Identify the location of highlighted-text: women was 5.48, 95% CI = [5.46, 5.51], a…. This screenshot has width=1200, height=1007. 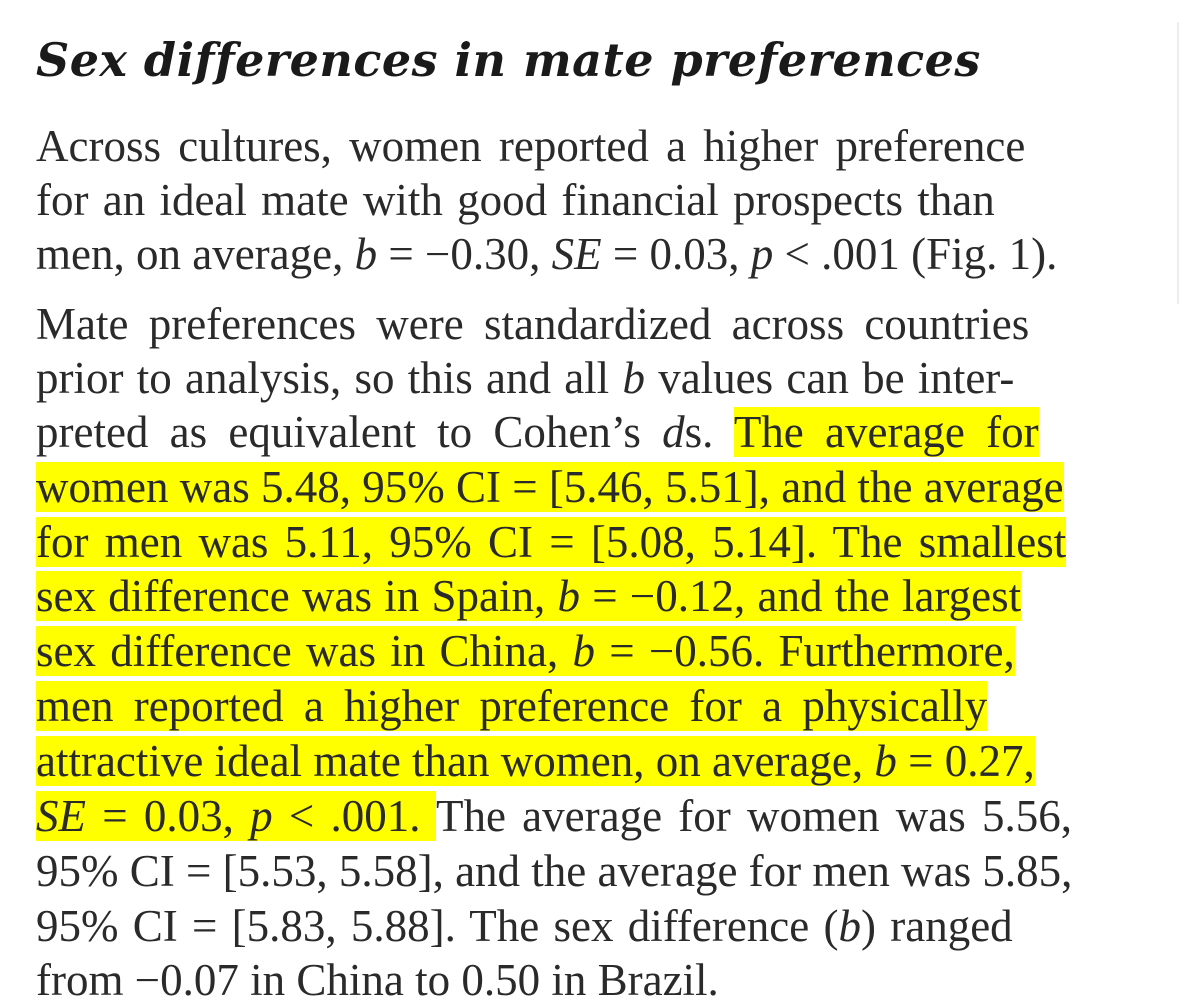
(550, 487).